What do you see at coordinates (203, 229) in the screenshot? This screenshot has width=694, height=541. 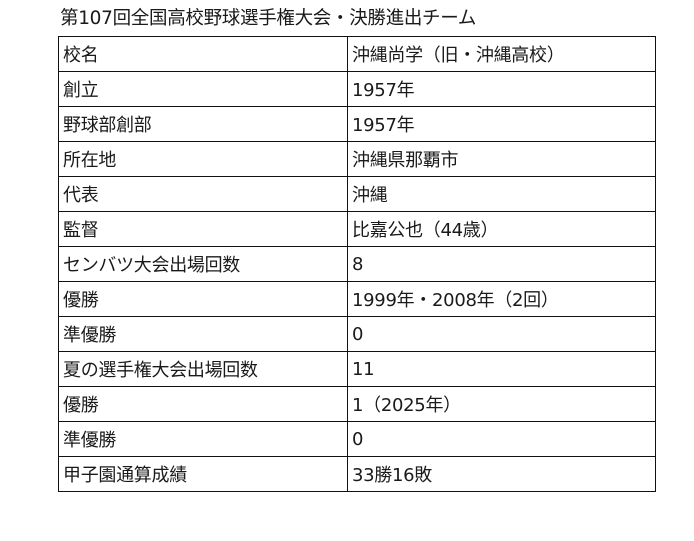 I see `row-label: 監督` at bounding box center [203, 229].